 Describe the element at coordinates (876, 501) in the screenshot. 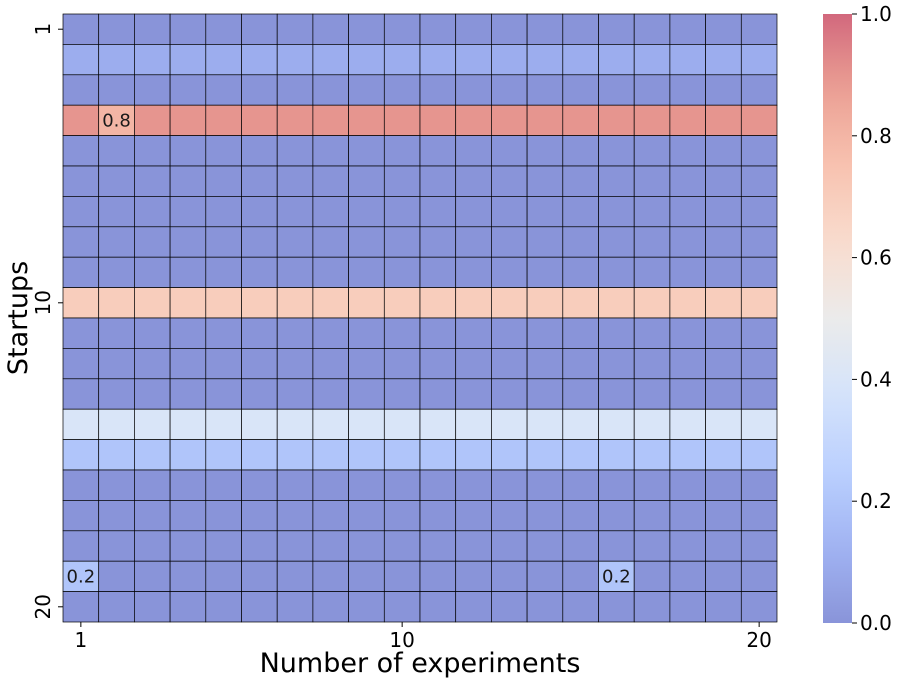

I see `colorbar-tick-label: 0.2` at that location.